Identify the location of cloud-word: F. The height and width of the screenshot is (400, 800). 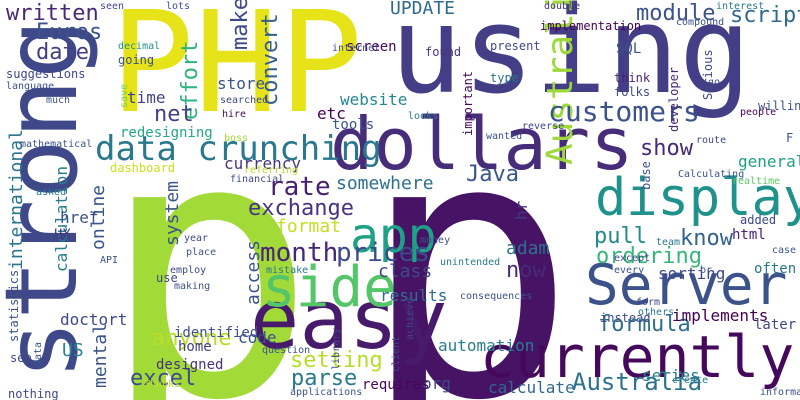
(790, 138).